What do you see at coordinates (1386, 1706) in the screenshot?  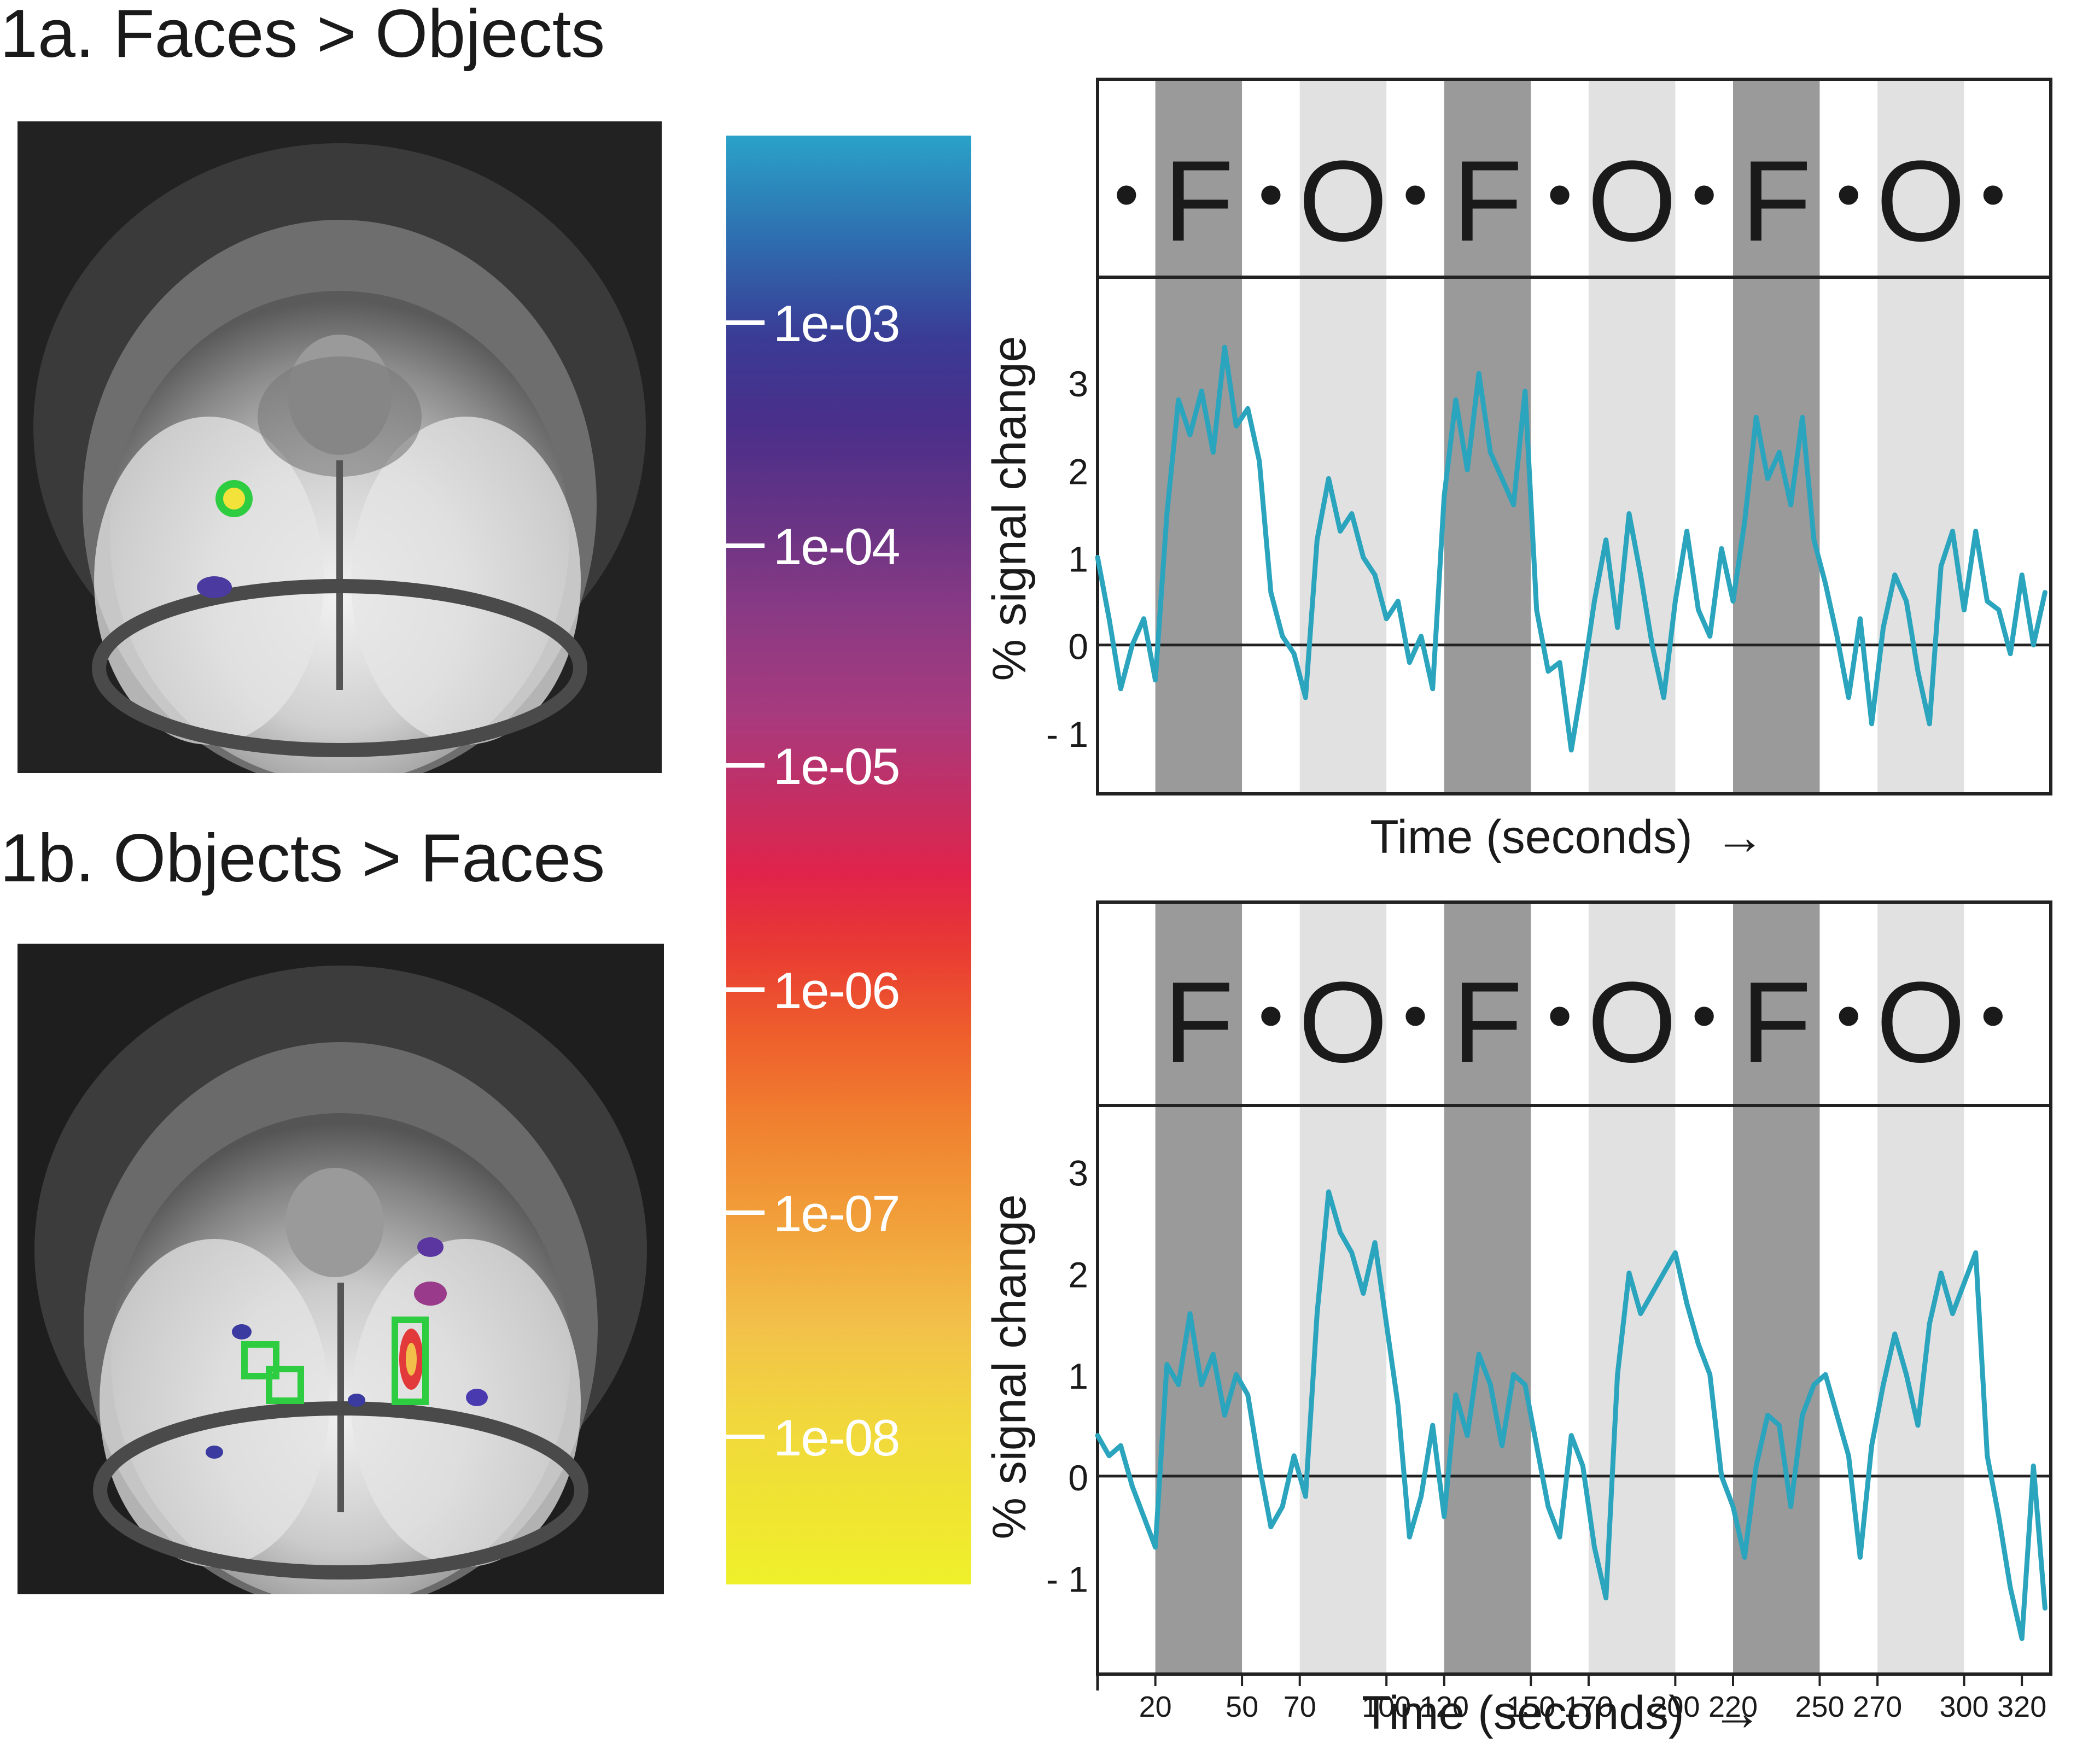 I see `x-tick-label: 100` at bounding box center [1386, 1706].